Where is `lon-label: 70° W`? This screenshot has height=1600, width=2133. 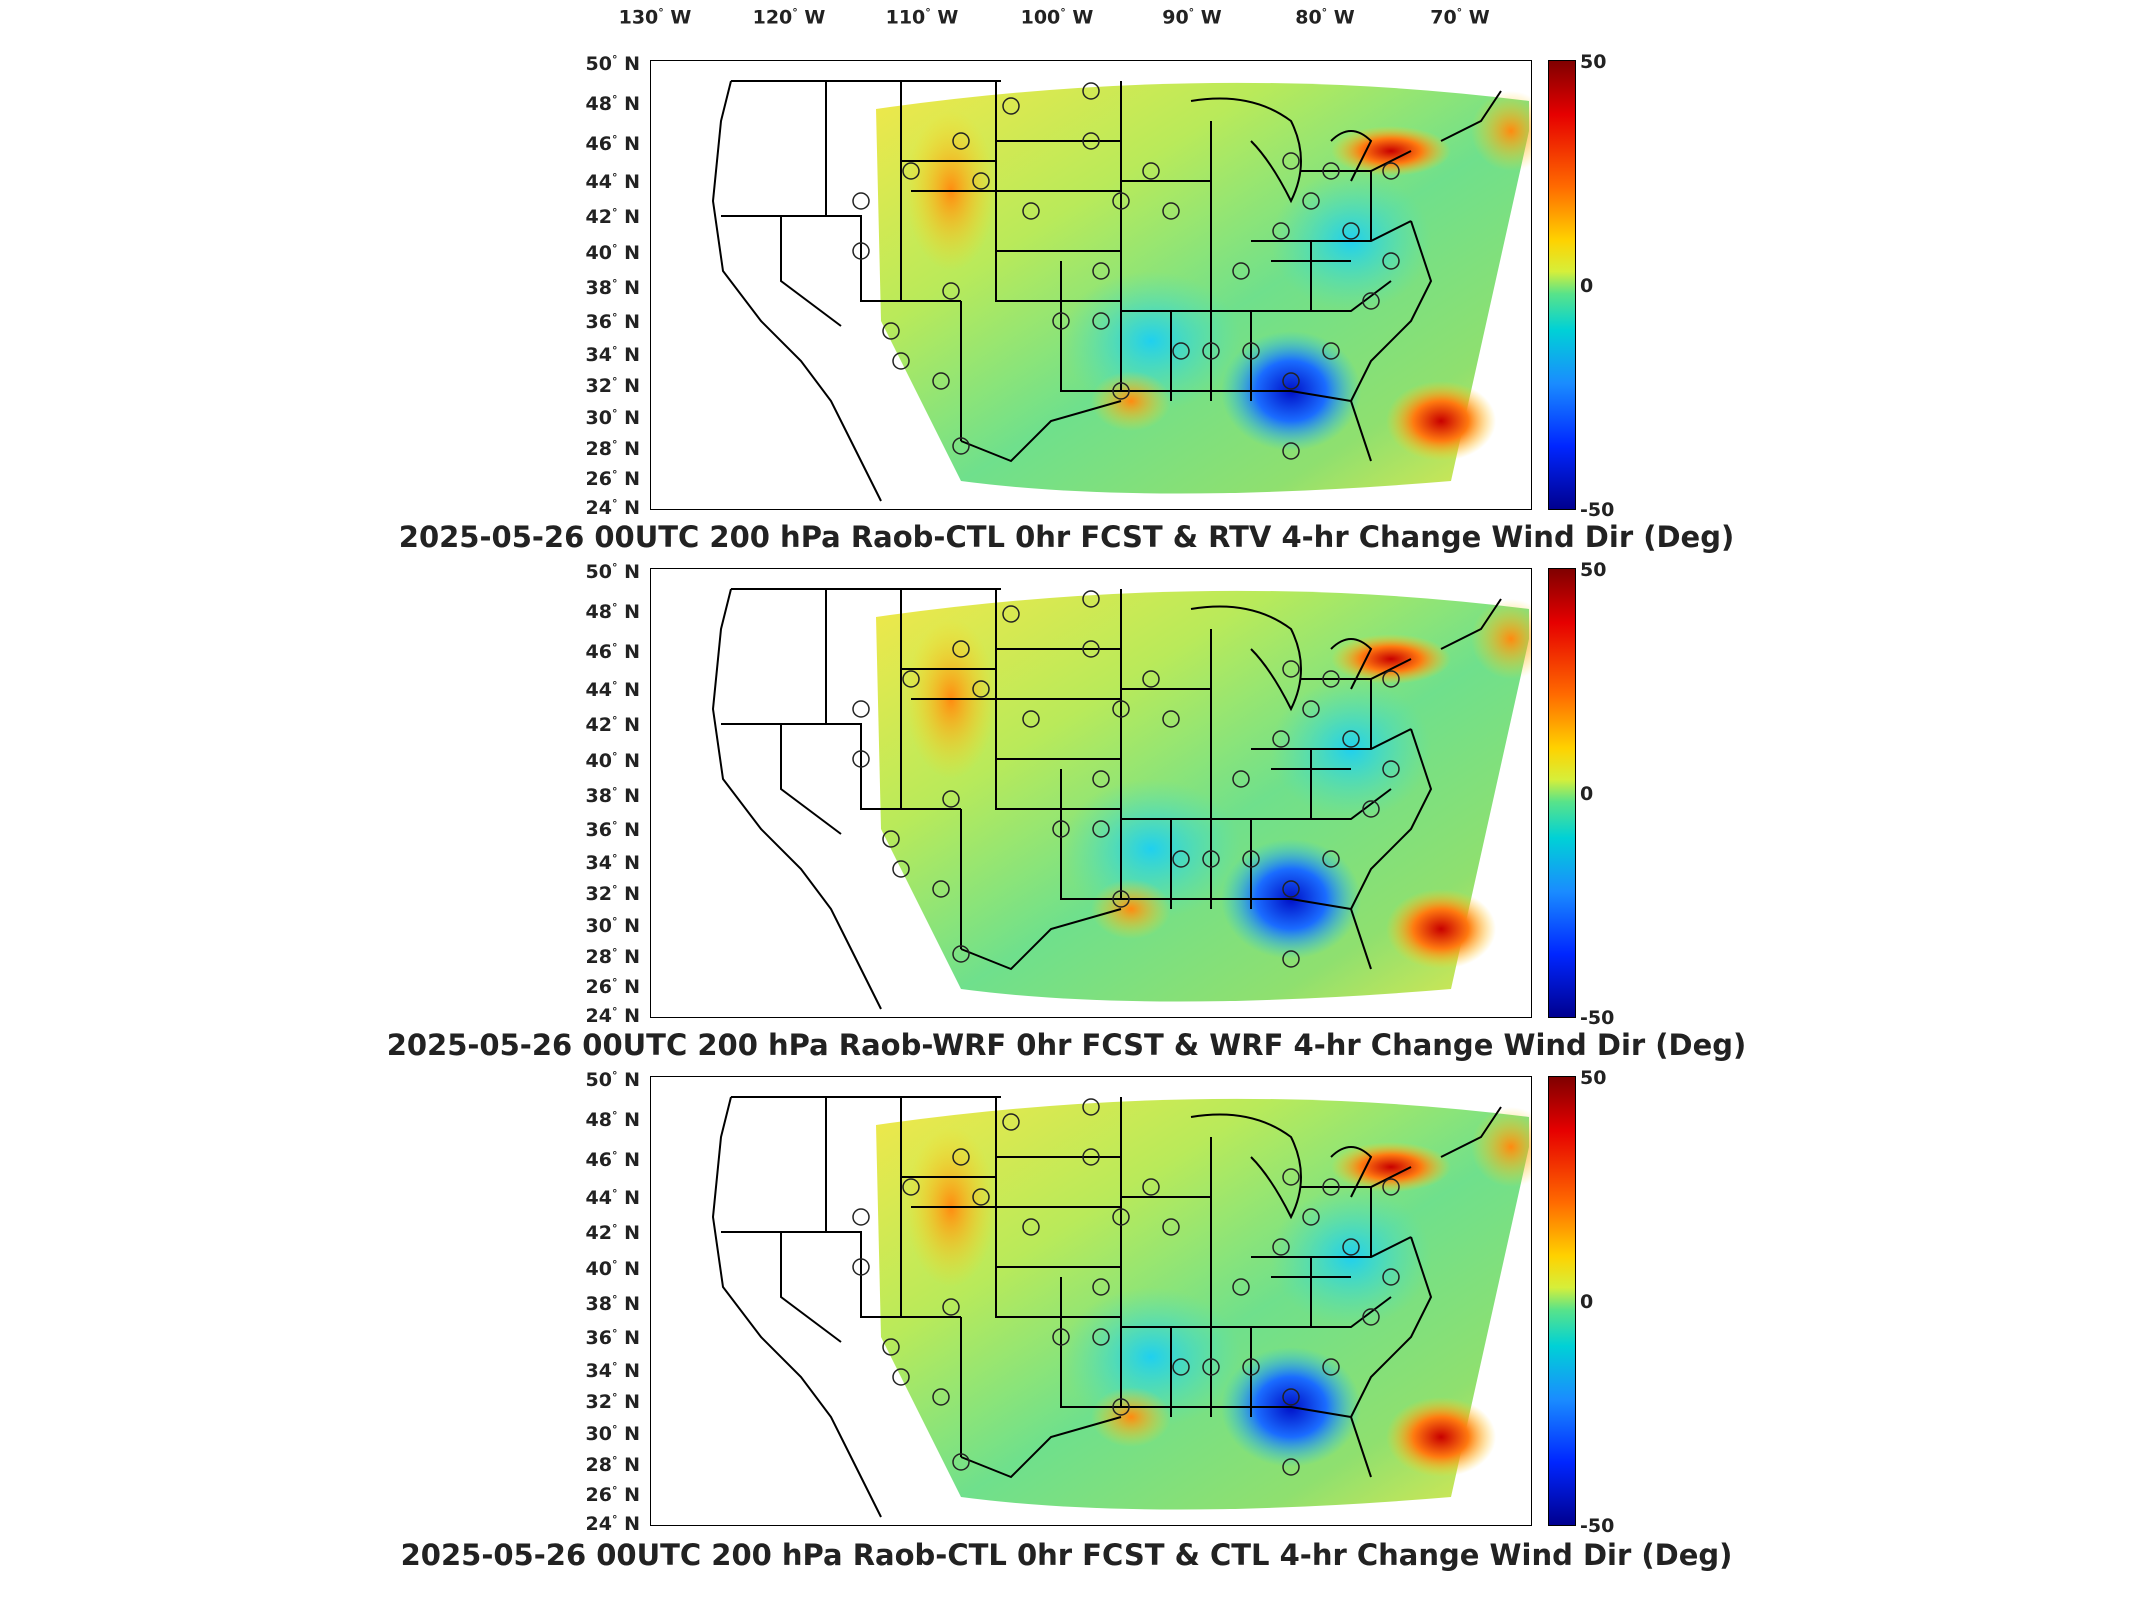 lon-label: 70° W is located at coordinates (1460, 17).